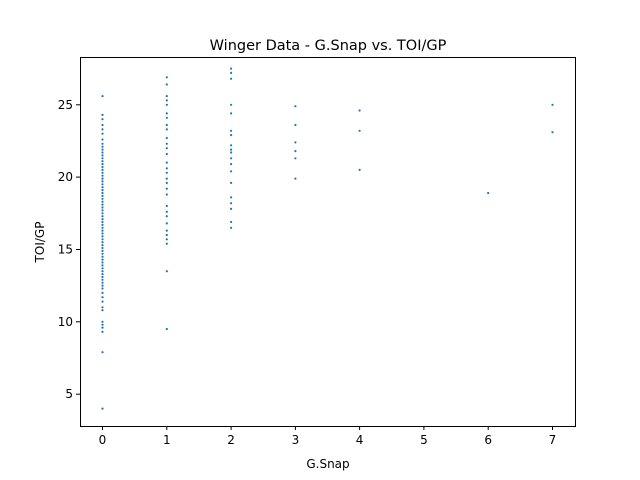 The width and height of the screenshot is (640, 480). Describe the element at coordinates (103, 440) in the screenshot. I see `x-tick-label: 0` at that location.